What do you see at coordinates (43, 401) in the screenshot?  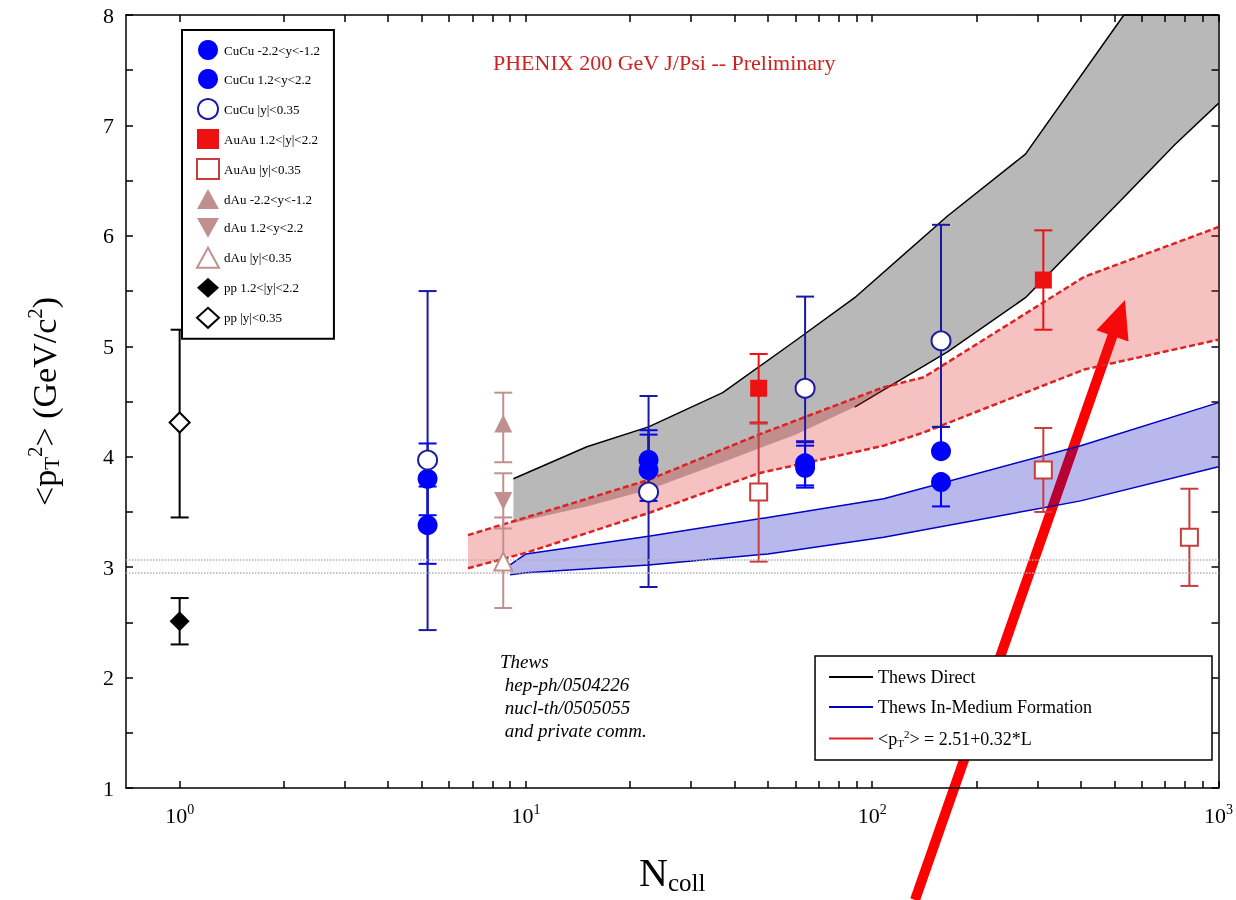 I see `y-axis-title: <pT2> (GeV/c2)` at bounding box center [43, 401].